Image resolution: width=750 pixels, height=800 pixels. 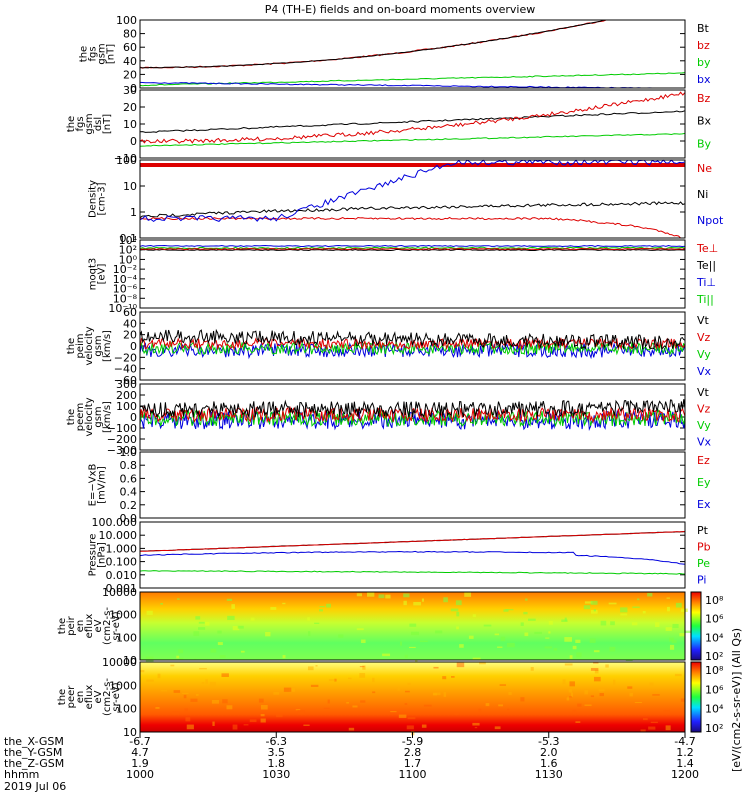 I want to click on colorbar-tick-label: 10⁴, so click(x=714, y=709).